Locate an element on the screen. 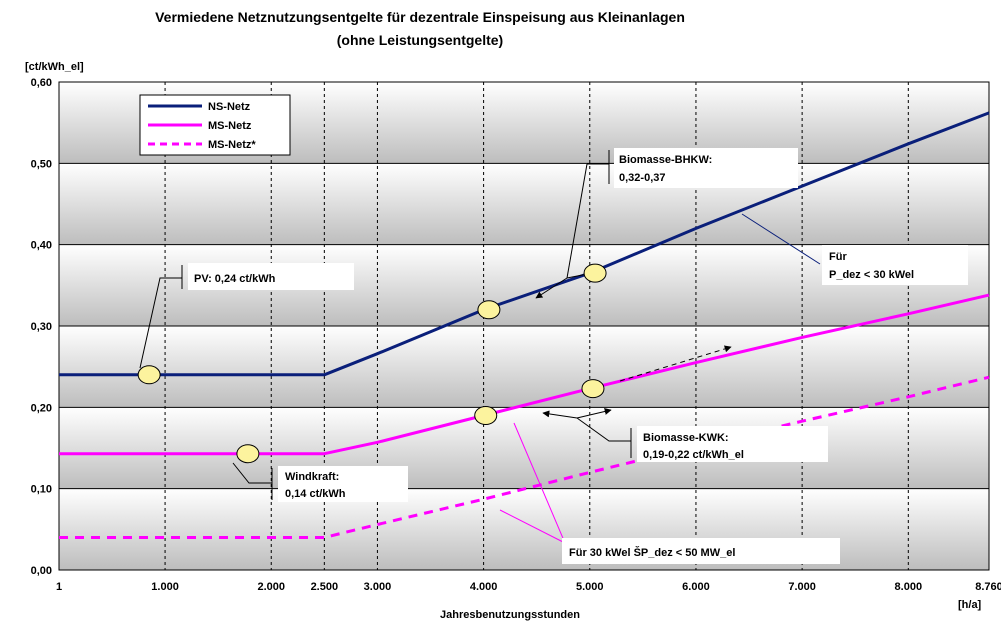 The height and width of the screenshot is (629, 1001). x-tick-label: 6.000 is located at coordinates (696, 587).